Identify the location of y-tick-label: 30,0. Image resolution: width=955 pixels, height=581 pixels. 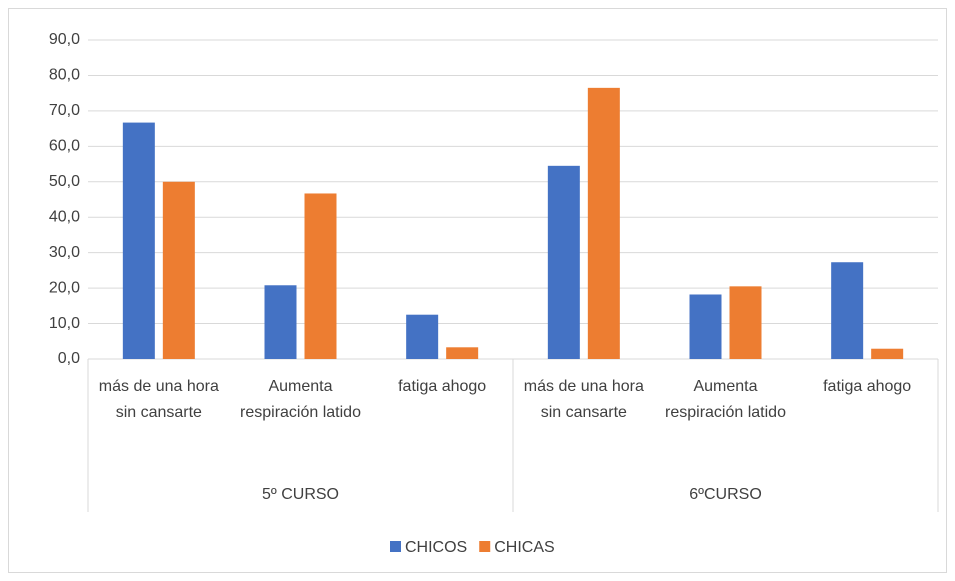
(64, 252).